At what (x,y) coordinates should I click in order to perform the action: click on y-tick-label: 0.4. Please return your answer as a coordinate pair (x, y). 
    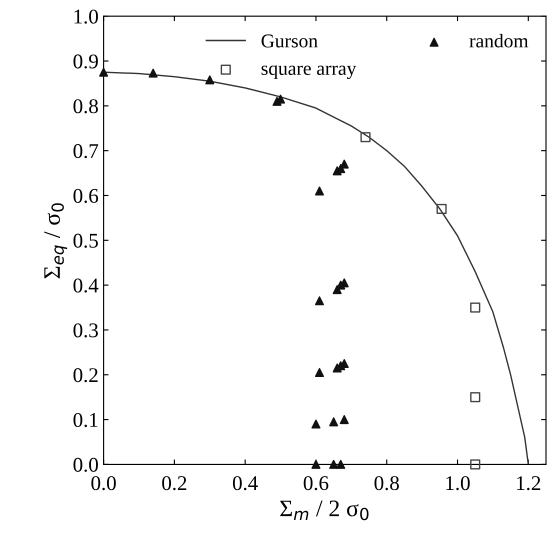
    Looking at the image, I should click on (85, 285).